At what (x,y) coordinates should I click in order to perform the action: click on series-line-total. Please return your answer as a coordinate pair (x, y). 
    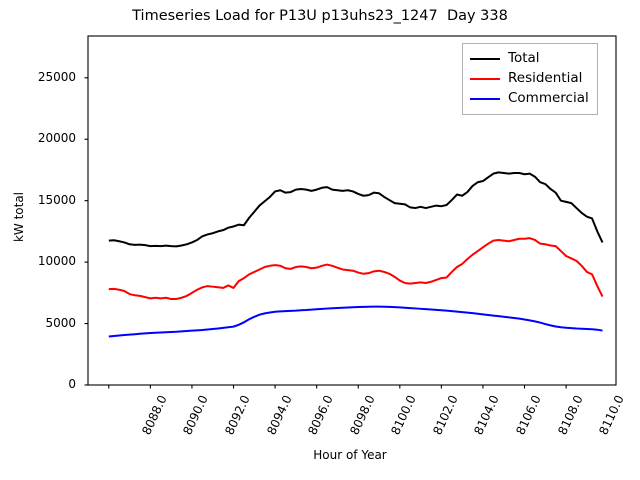
    Looking at the image, I should click on (356, 209).